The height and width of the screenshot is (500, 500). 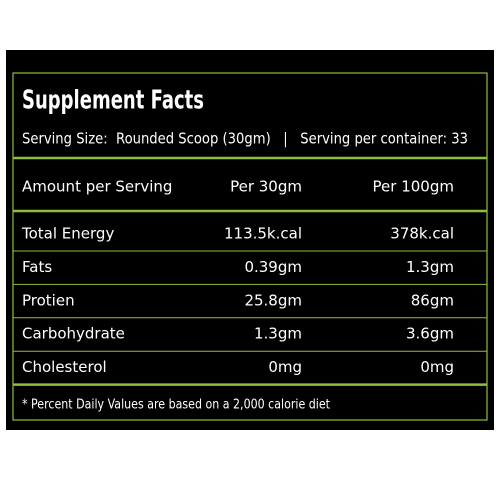 What do you see at coordinates (97, 187) in the screenshot?
I see `header-cell: Amount per Serving` at bounding box center [97, 187].